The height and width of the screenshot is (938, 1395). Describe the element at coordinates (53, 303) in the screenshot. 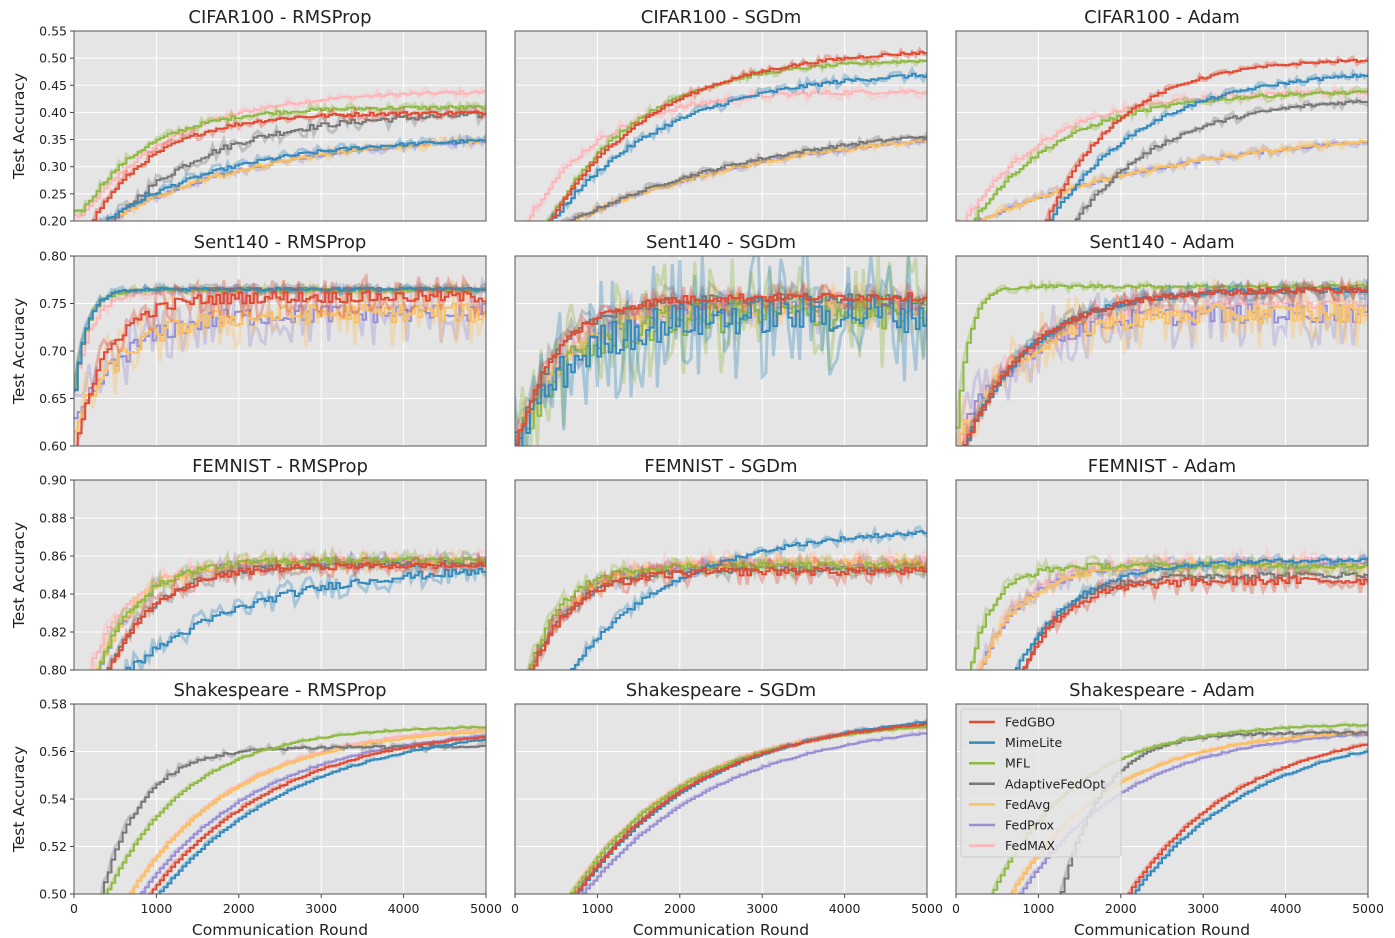

I see `y-tick-label: 0.75` at that location.